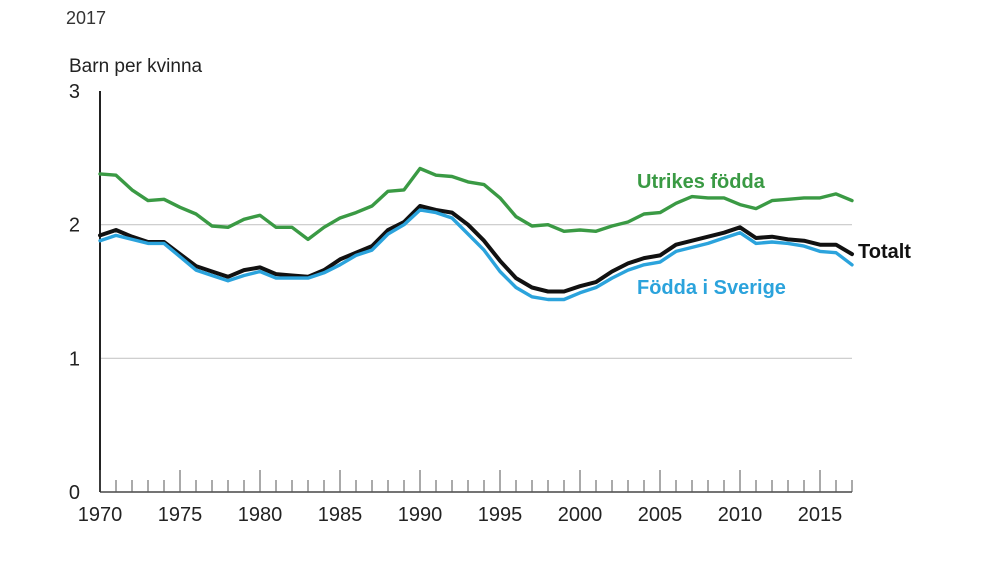 This screenshot has width=992, height=564. Describe the element at coordinates (711, 288) in the screenshot. I see `series-label-f-dda-i-sverige: Födda i Sverige` at that location.